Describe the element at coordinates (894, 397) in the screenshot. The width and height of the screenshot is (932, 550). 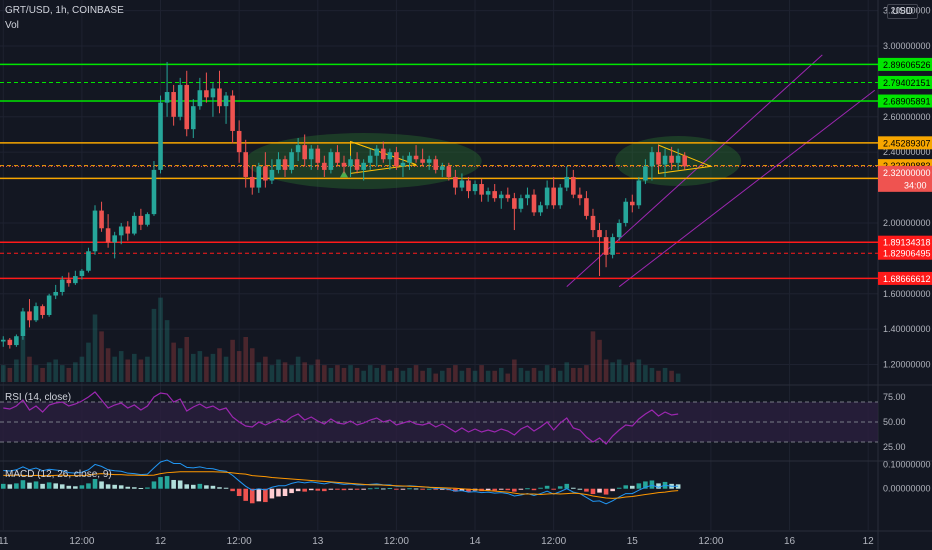
I see `rsi-tick-label: 75.00` at that location.